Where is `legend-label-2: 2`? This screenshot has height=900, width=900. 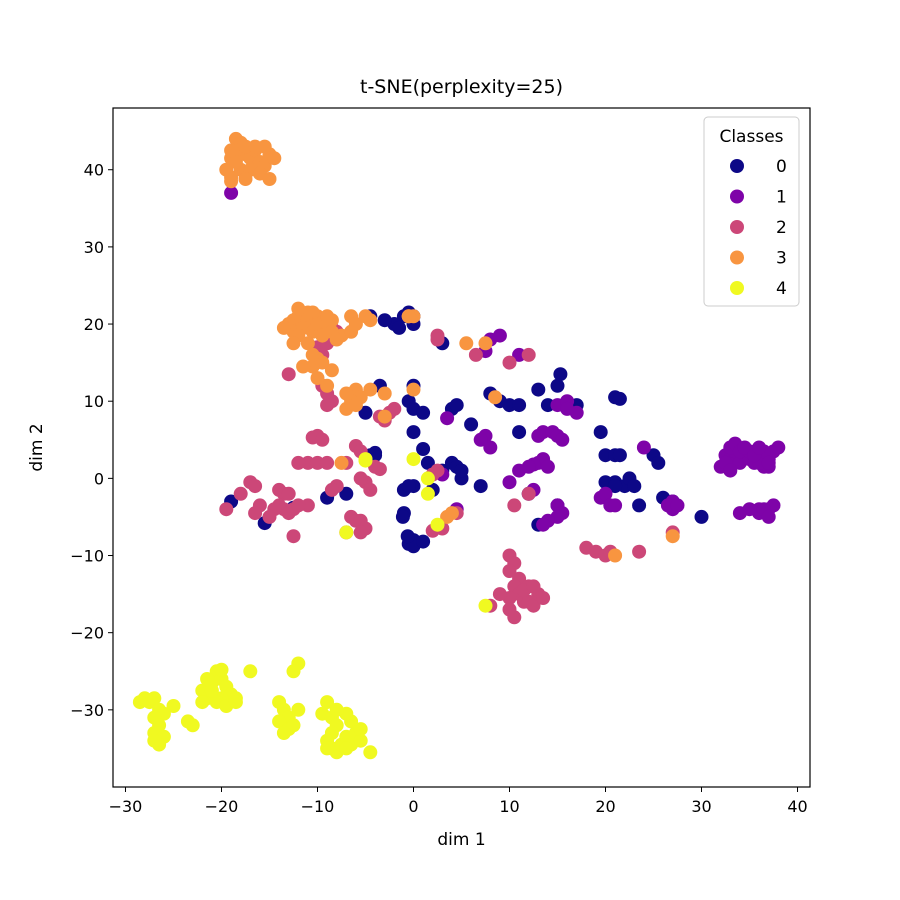
legend-label-2: 2 is located at coordinates (781, 228).